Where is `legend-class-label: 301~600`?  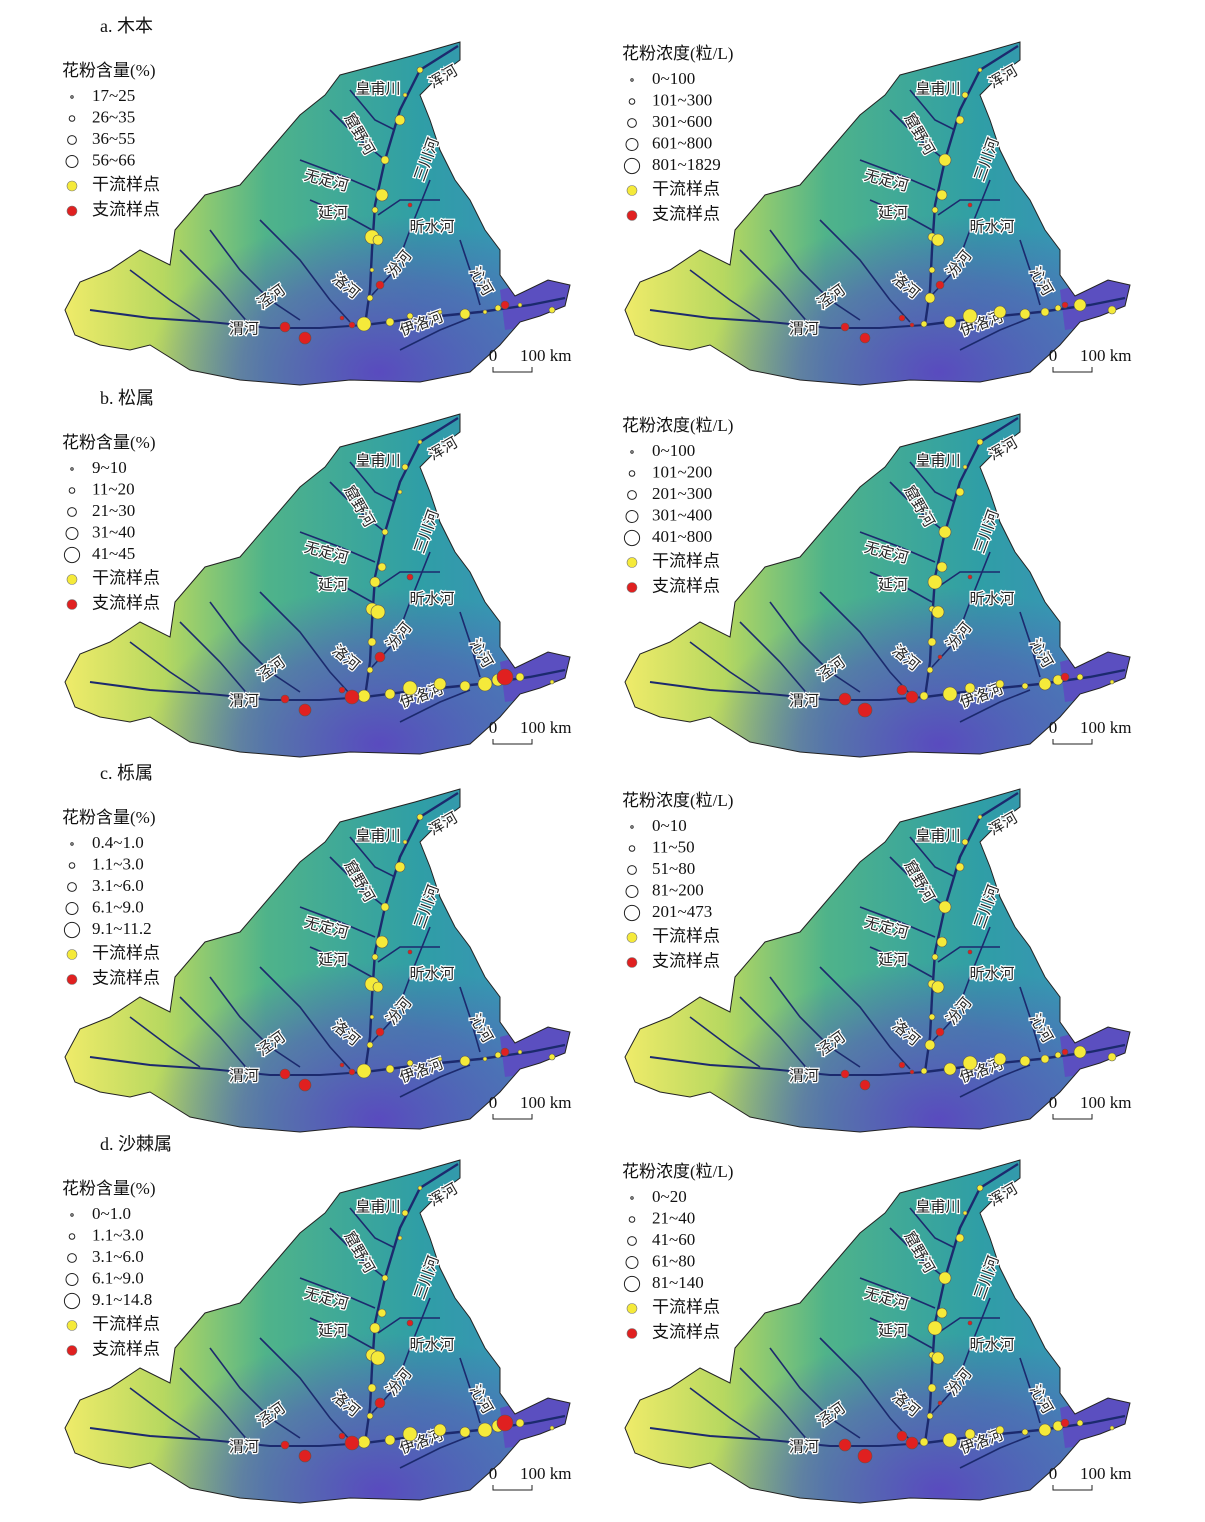 legend-class-label: 301~600 is located at coordinates (682, 121).